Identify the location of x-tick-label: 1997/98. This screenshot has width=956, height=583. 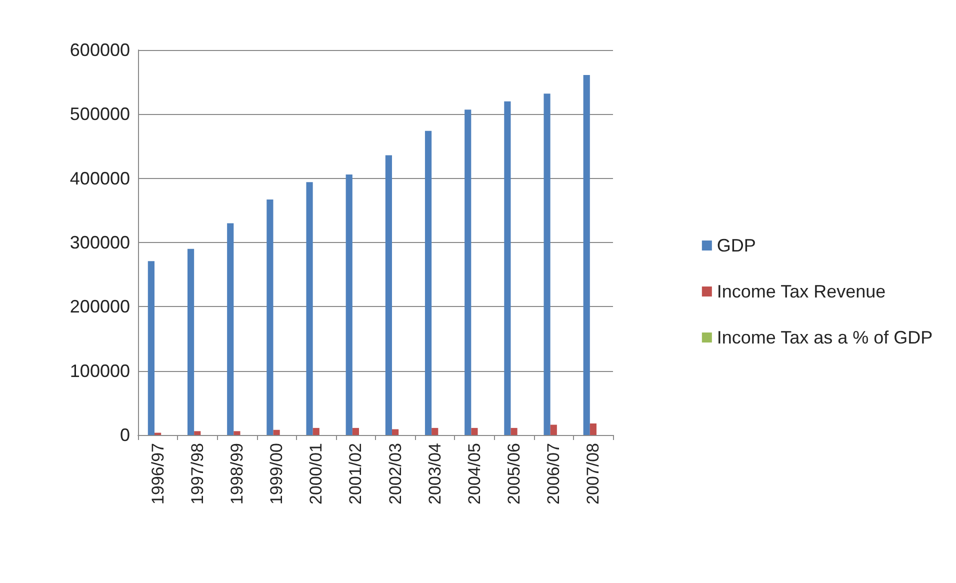
(197, 473).